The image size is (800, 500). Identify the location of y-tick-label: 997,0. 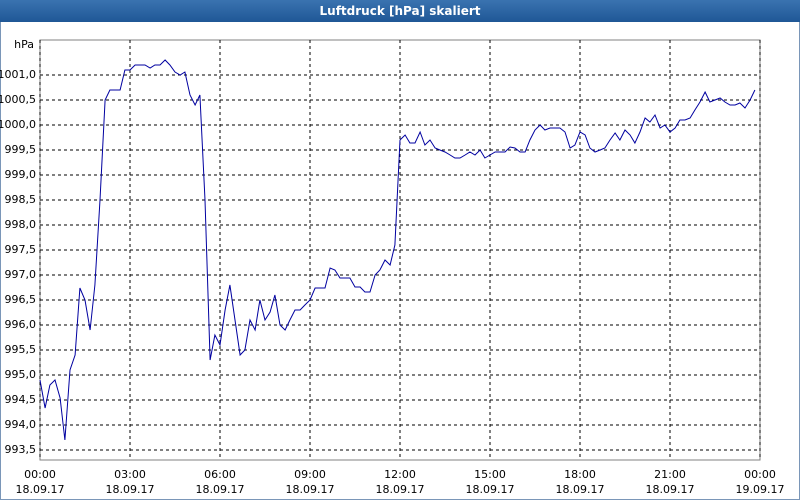
(21, 274).